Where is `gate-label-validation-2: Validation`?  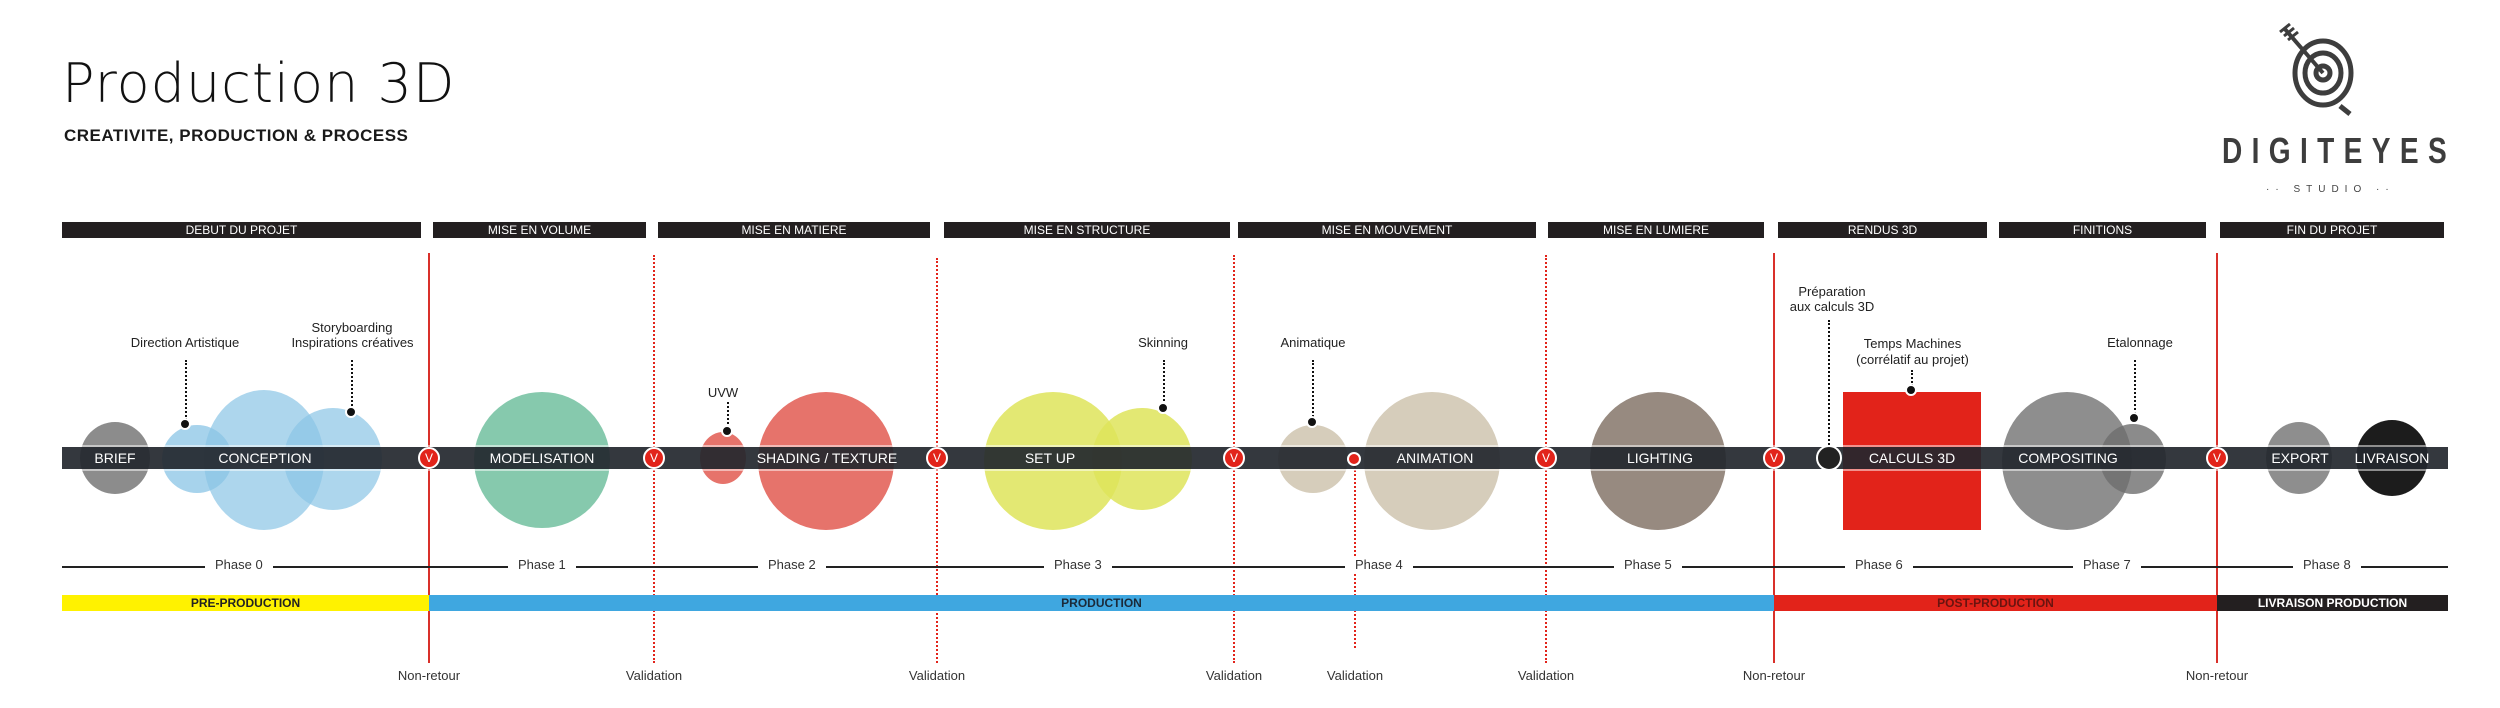 gate-label-validation-2: Validation is located at coordinates (937, 675).